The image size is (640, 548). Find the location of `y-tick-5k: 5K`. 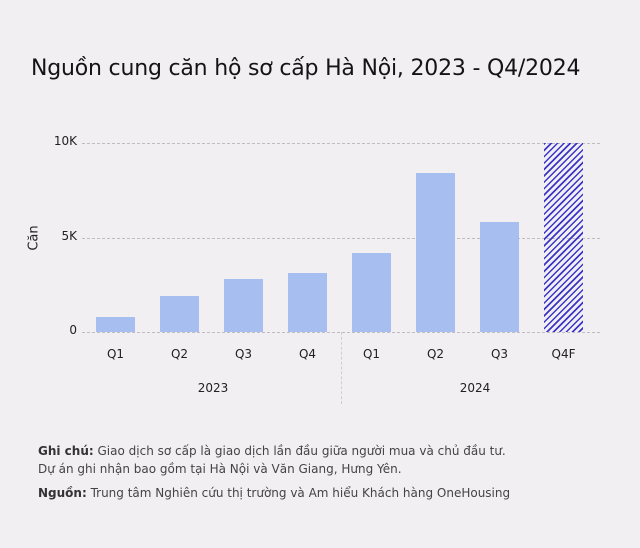

y-tick-5k: 5K is located at coordinates (69, 236).